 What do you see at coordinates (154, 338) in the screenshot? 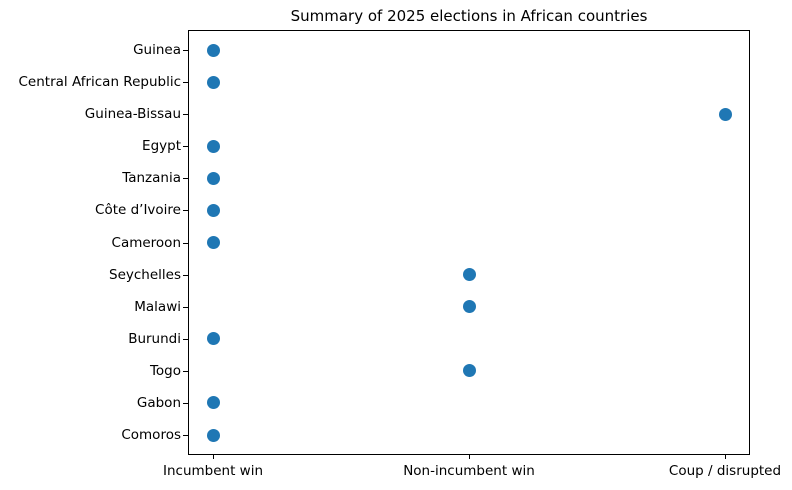
I see `y-tick-label: Burundi` at bounding box center [154, 338].